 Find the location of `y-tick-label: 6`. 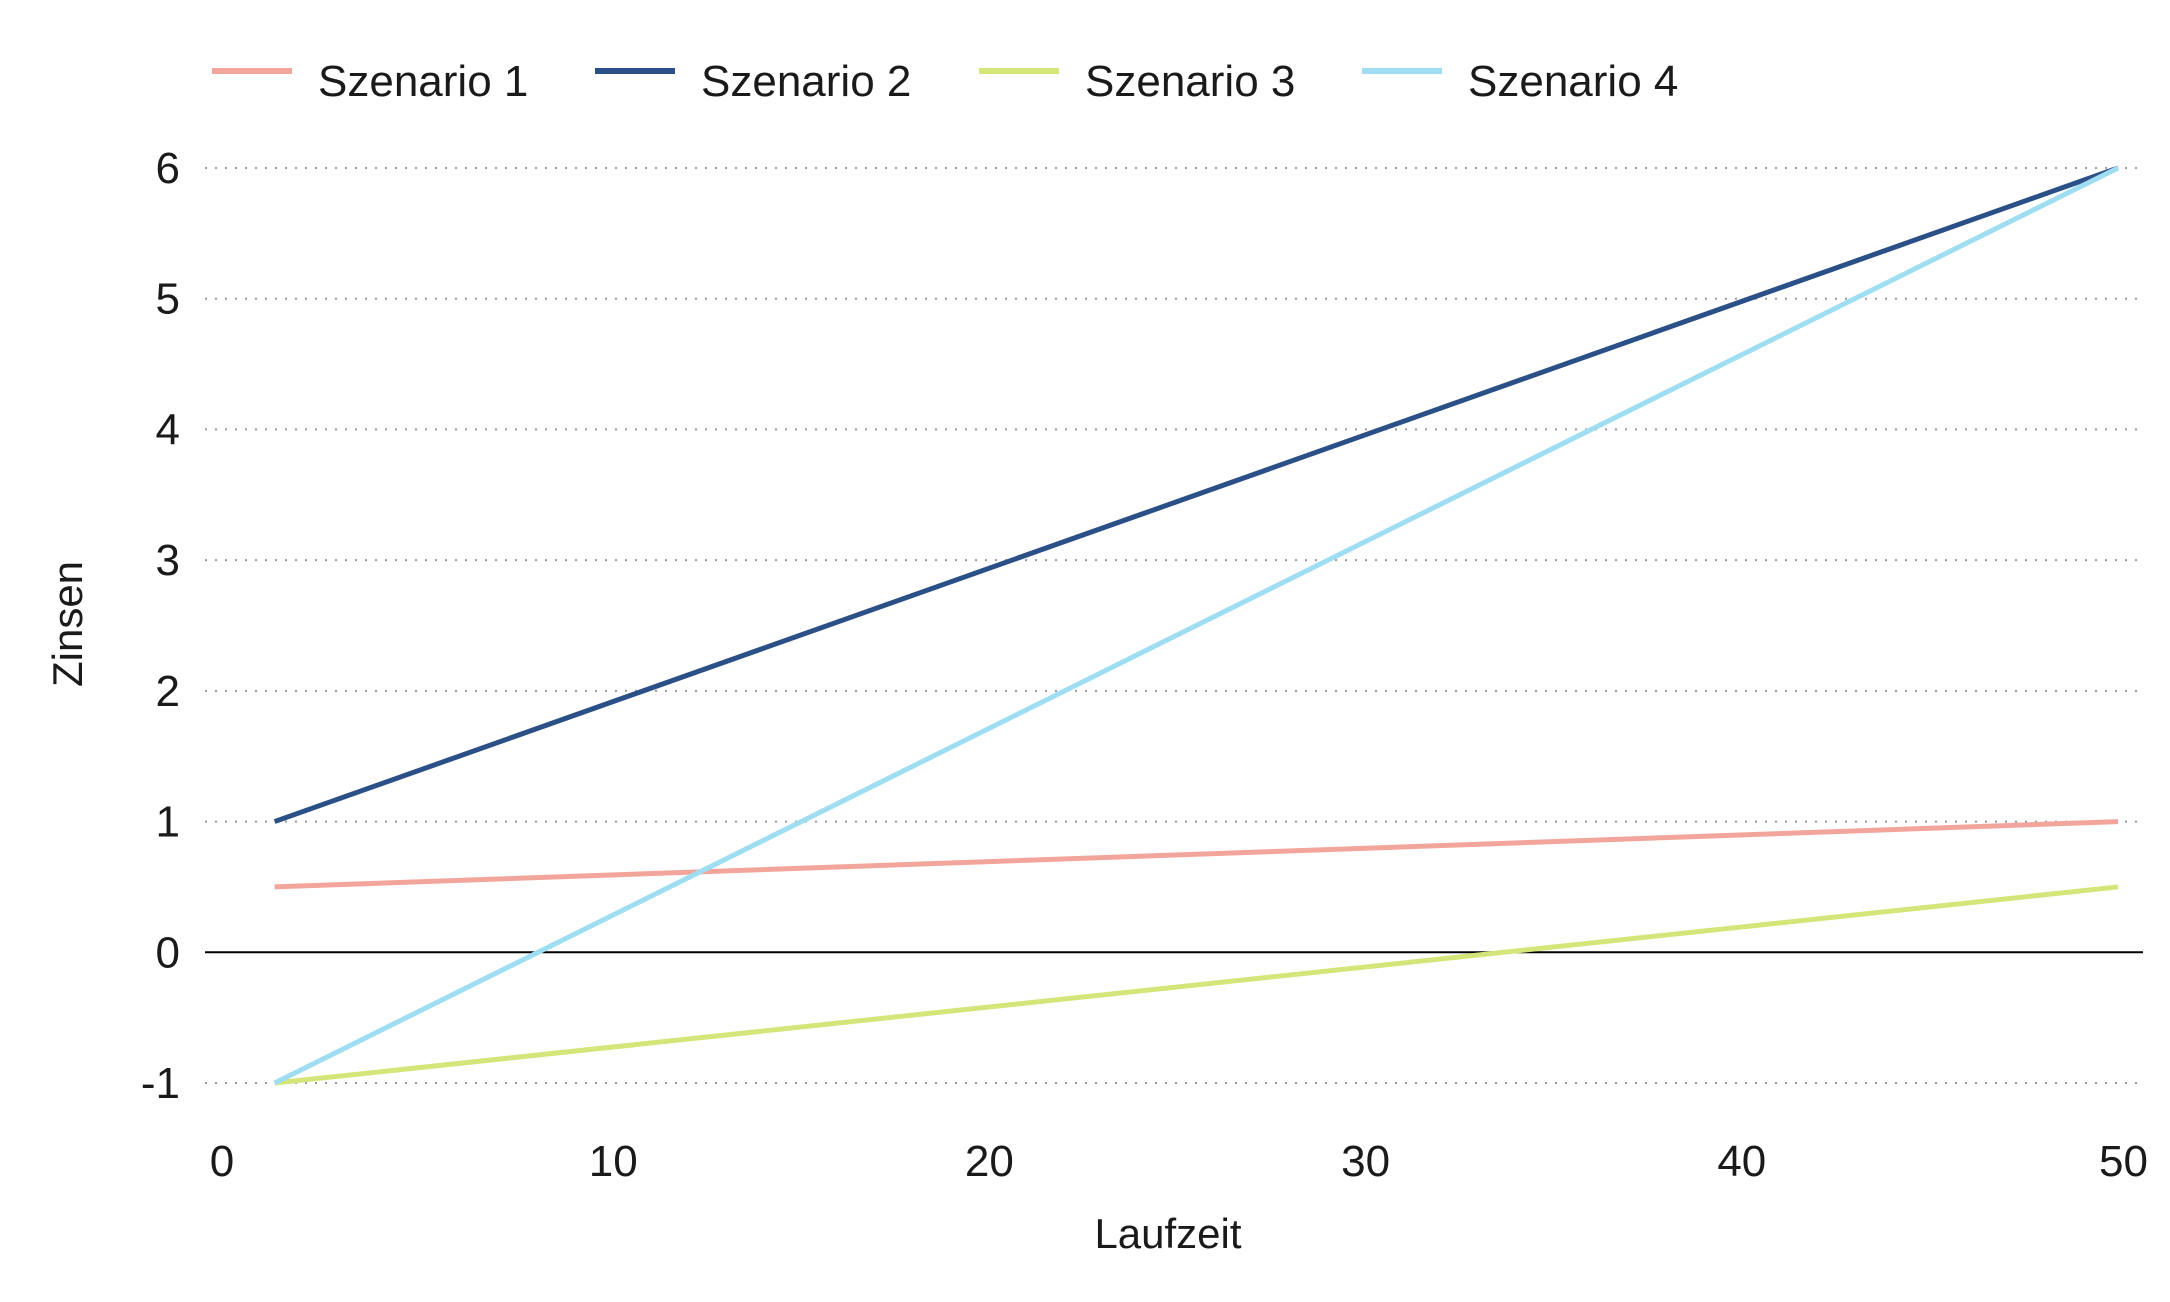

y-tick-label: 6 is located at coordinates (168, 168).